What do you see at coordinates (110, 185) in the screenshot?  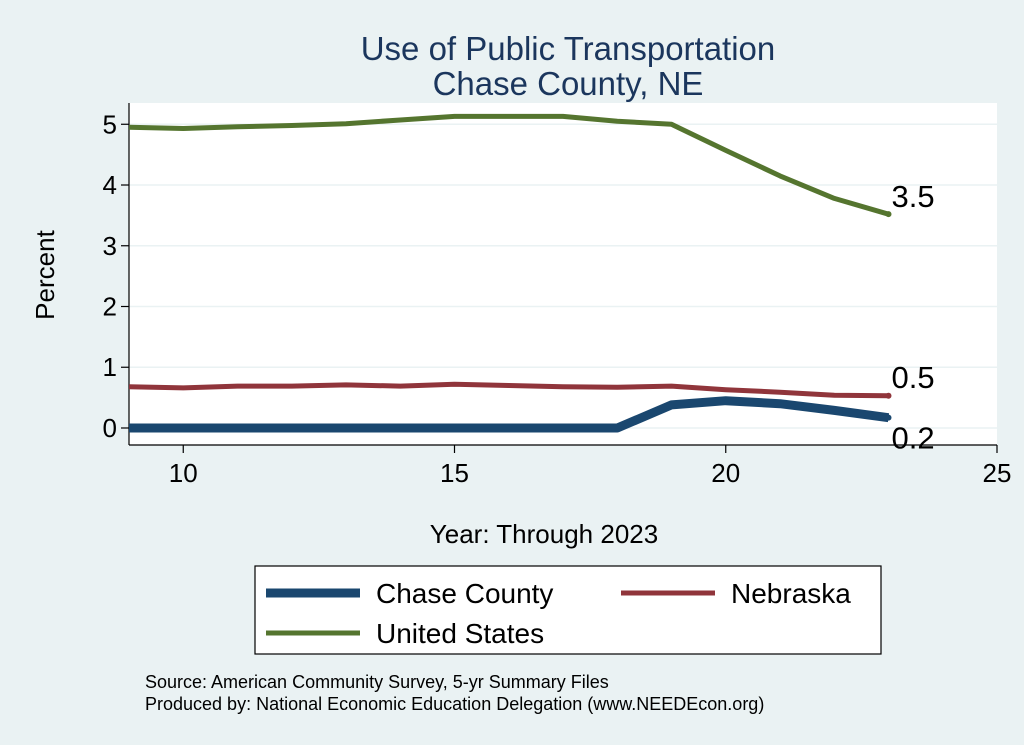 I see `y-tick-label: 4` at bounding box center [110, 185].